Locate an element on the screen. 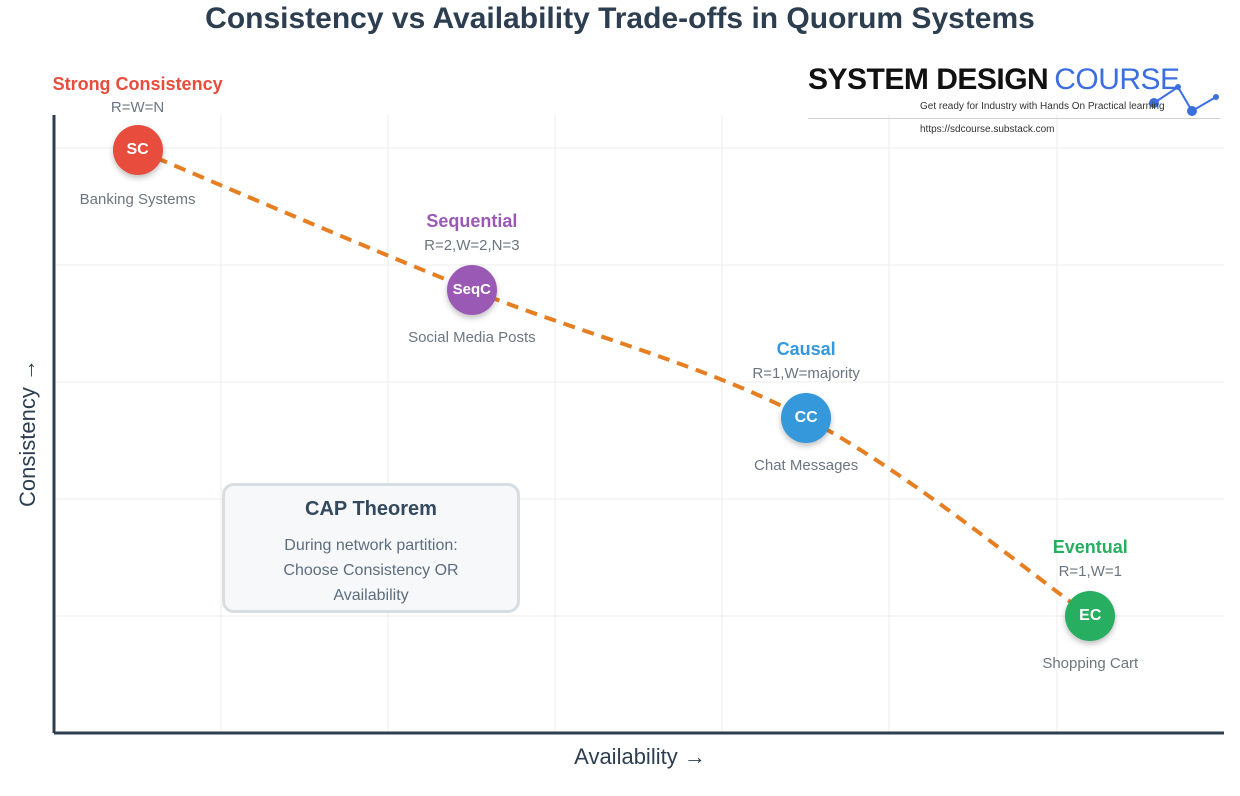 The height and width of the screenshot is (796, 1240). node-circle-strong: SC is located at coordinates (137, 149).